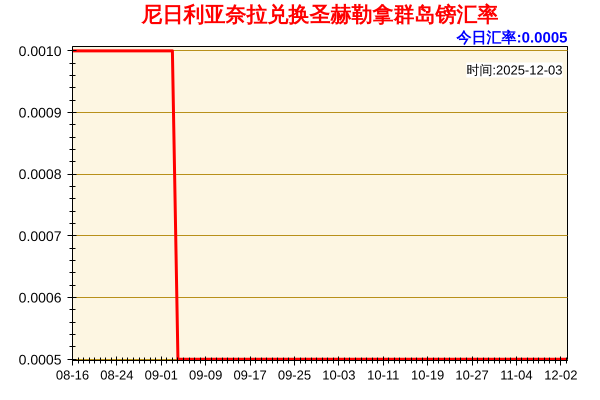 This screenshot has height=400, width=600. I want to click on x-tick-label: 09-09, so click(205, 375).